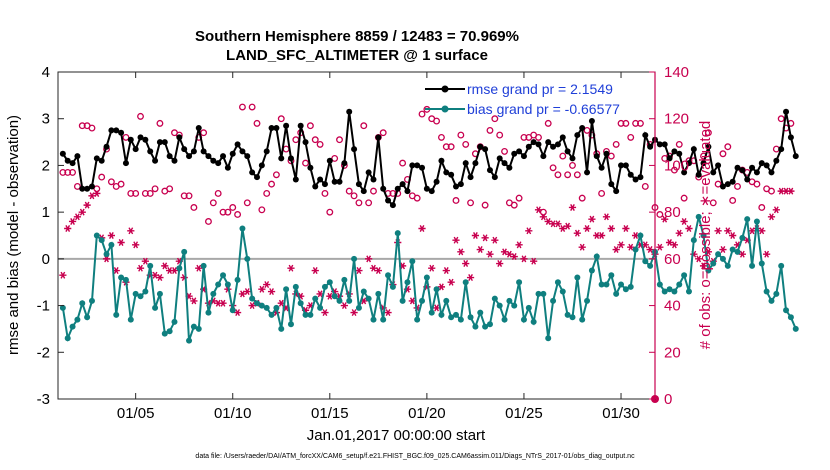 This screenshot has height=470, width=830. What do you see at coordinates (445, 109) in the screenshot?
I see `legend-bias-marker` at bounding box center [445, 109].